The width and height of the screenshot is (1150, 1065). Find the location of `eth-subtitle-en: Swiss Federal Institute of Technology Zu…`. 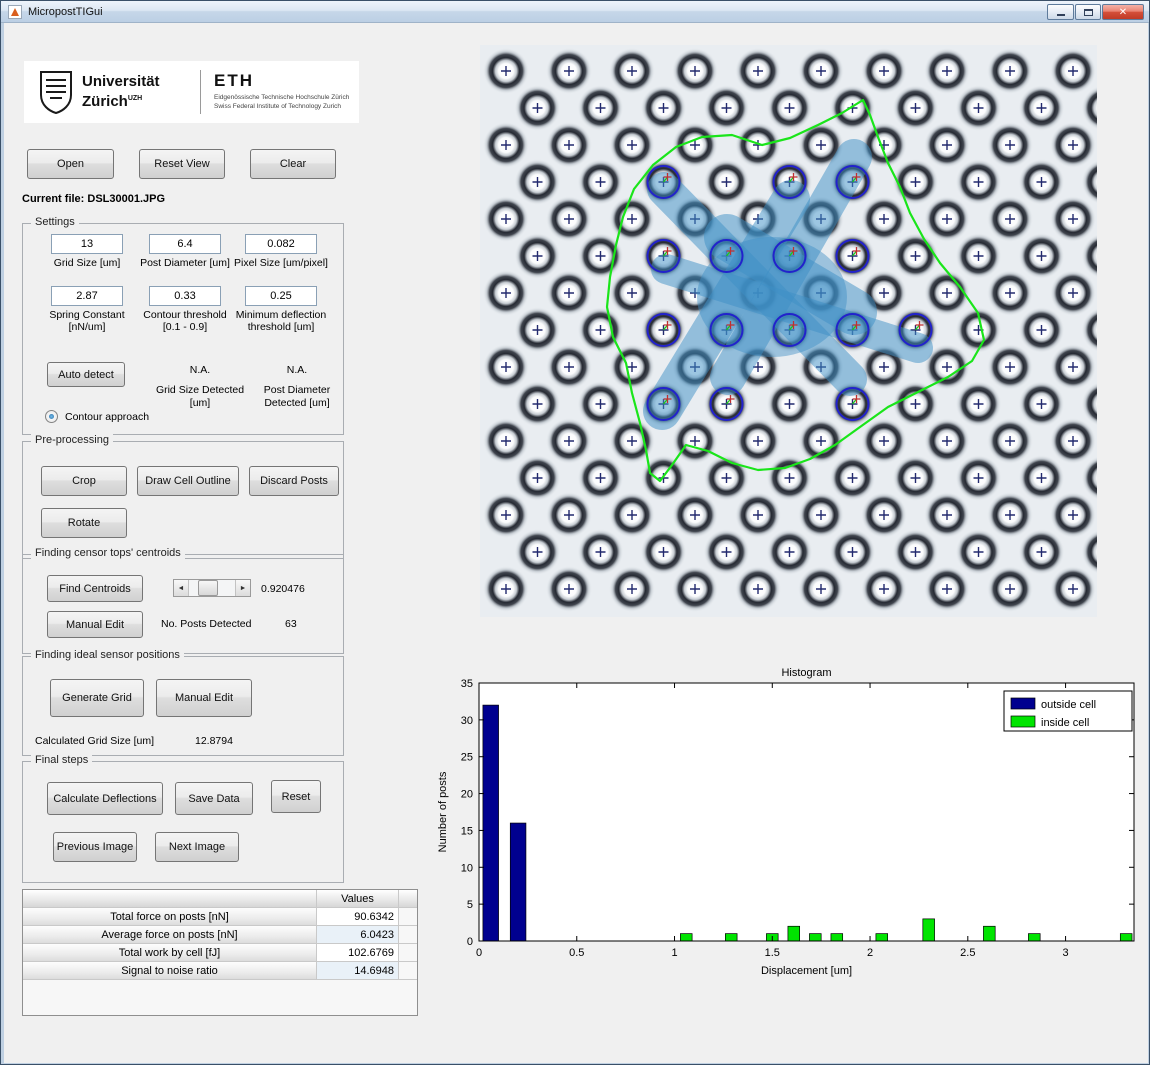

eth-subtitle-en: Swiss Federal Institute of Technology Zu… is located at coordinates (278, 106).